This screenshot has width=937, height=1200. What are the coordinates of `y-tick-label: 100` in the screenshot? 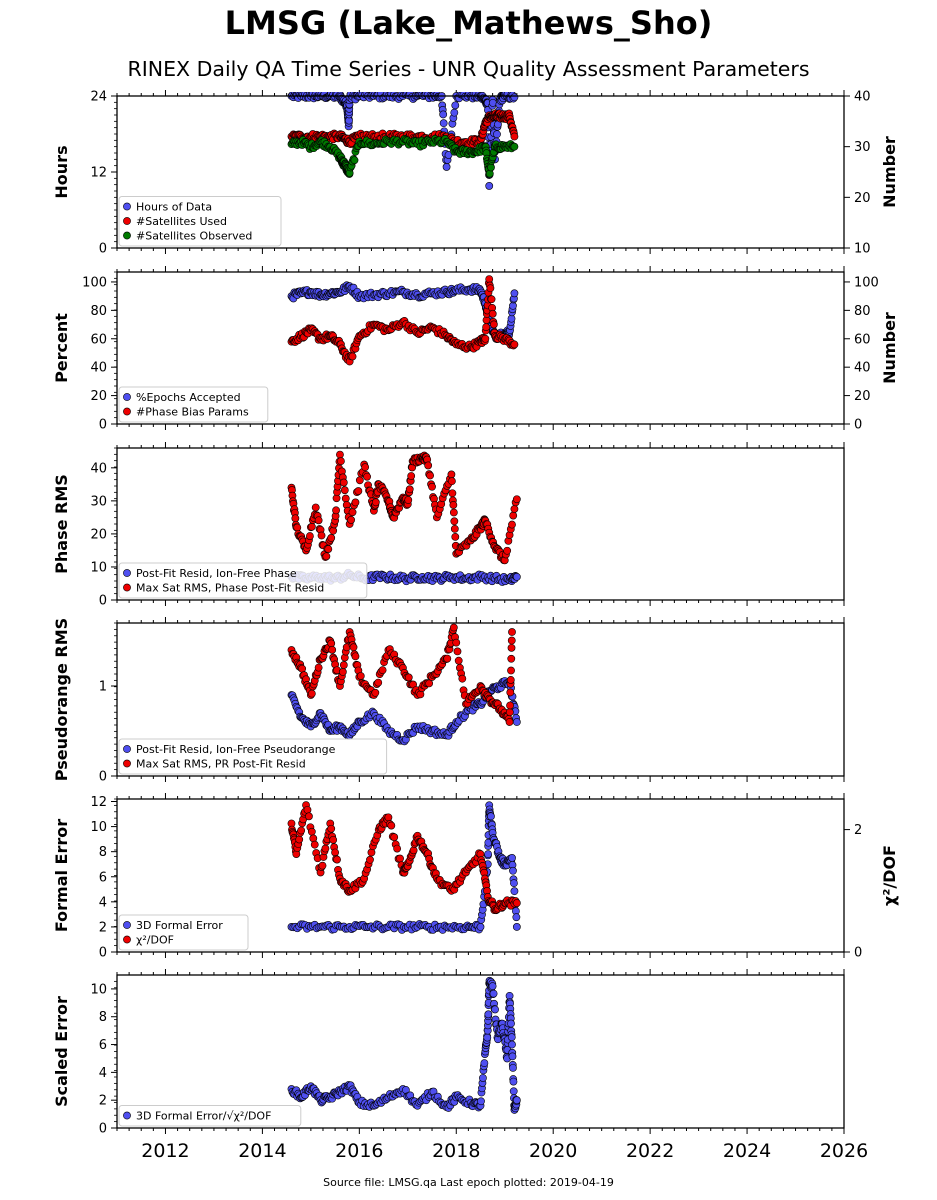 It's located at (94, 282).